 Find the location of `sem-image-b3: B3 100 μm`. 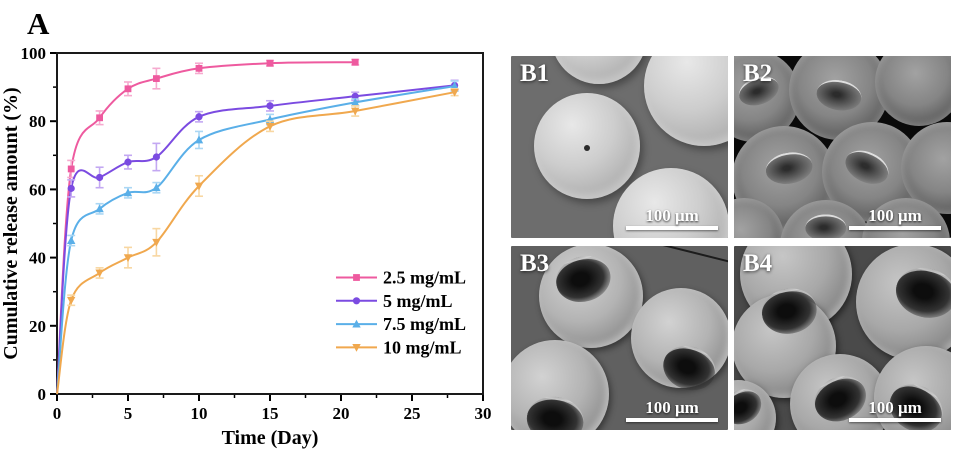

sem-image-b3: B3 100 μm is located at coordinates (619, 338).